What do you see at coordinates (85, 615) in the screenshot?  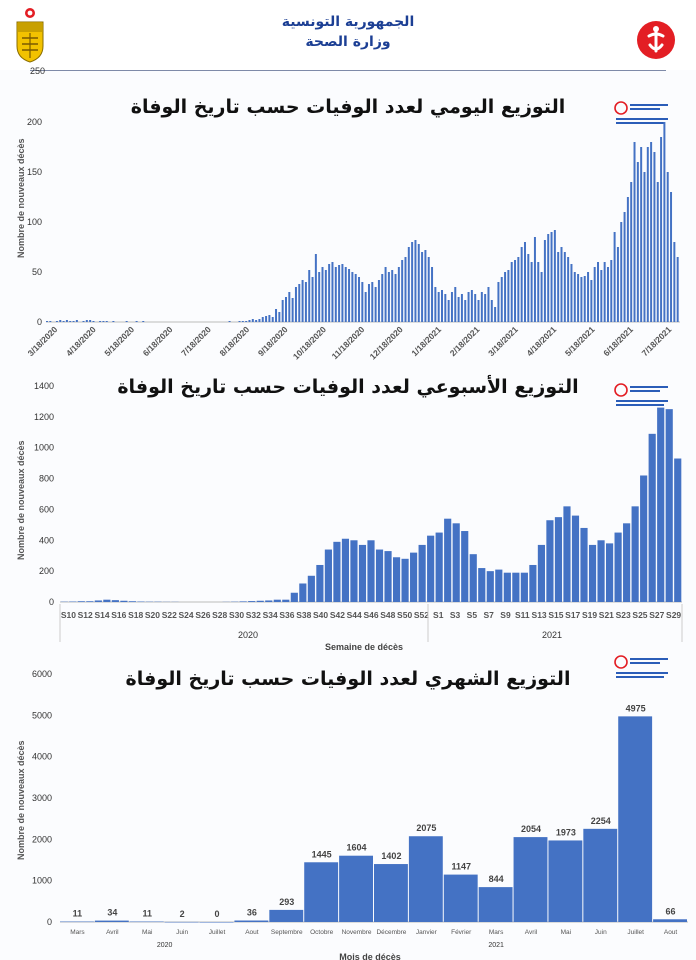 I see `x-tick-label: S12` at bounding box center [85, 615].